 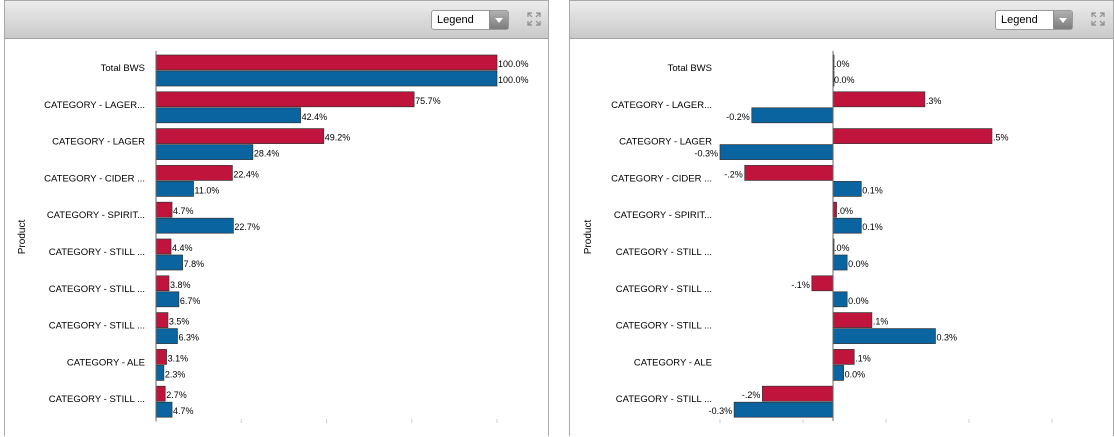 What do you see at coordinates (276, 20) in the screenshot?
I see `left-panel-header: Legend` at bounding box center [276, 20].